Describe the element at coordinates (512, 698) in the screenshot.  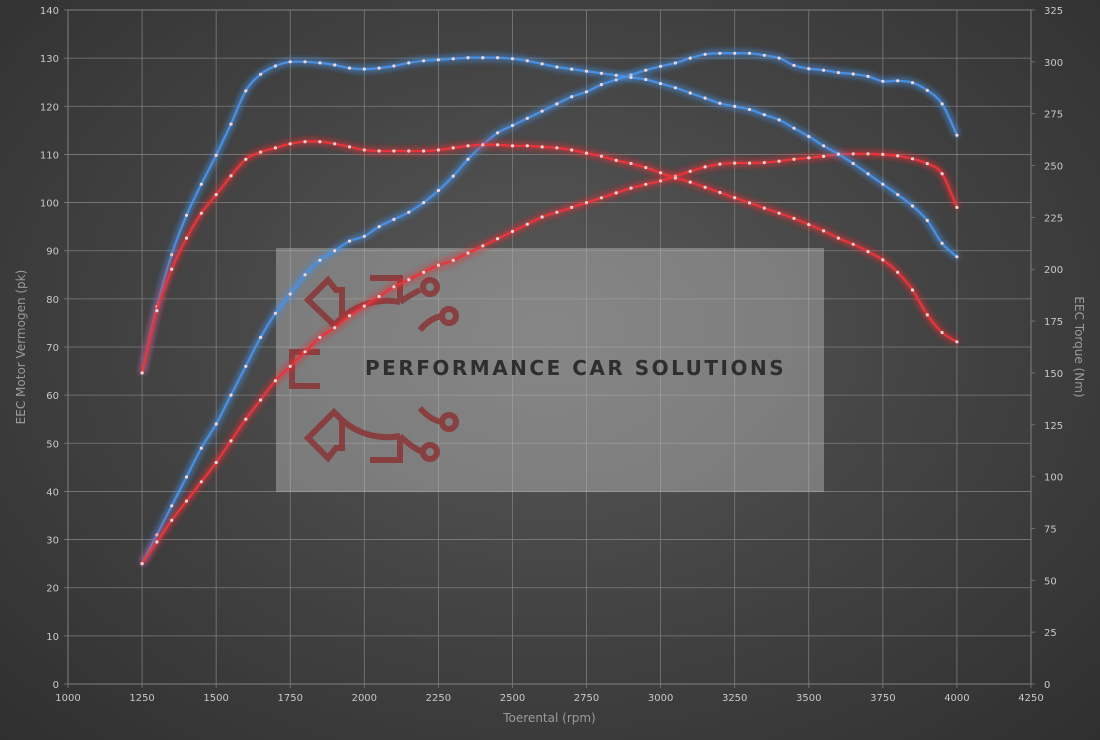
I see `x-tick-label: 2500` at that location.